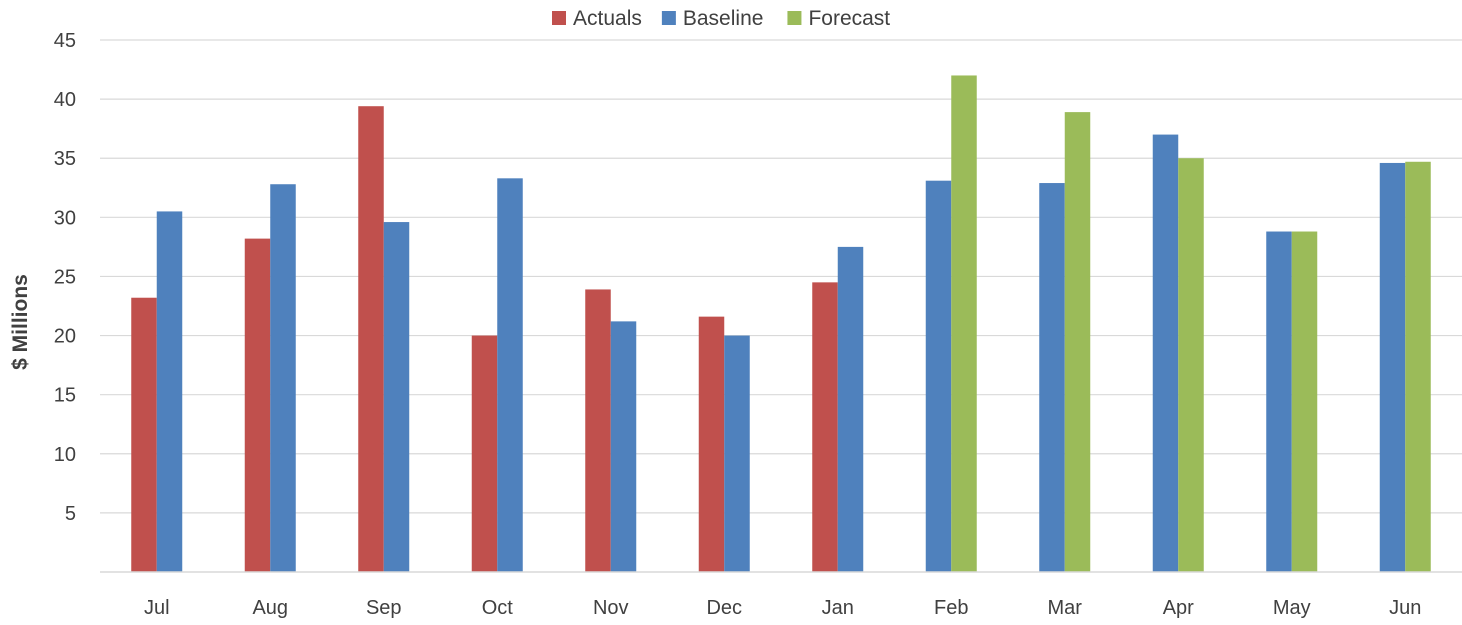 This screenshot has height=625, width=1462. Describe the element at coordinates (737, 453) in the screenshot. I see `bar-baseline-dec` at that location.